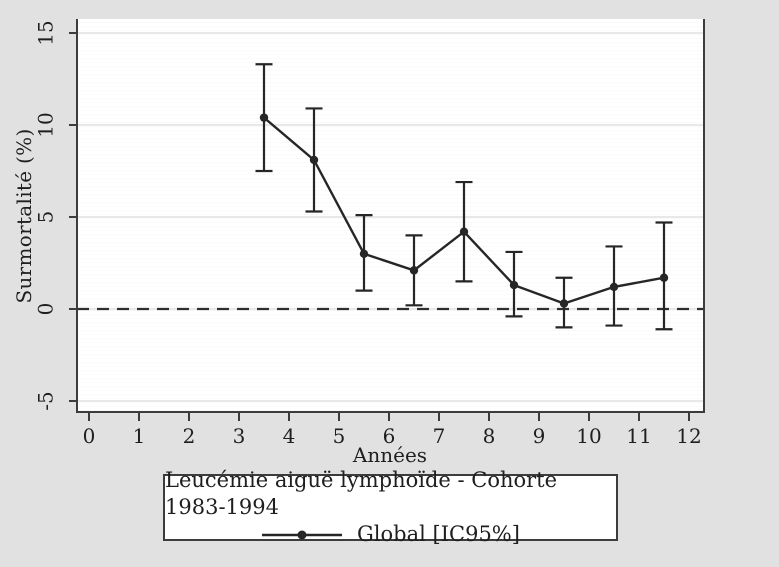 This screenshot has width=779, height=567. I want to click on series-line-marker-sample, so click(302, 535).